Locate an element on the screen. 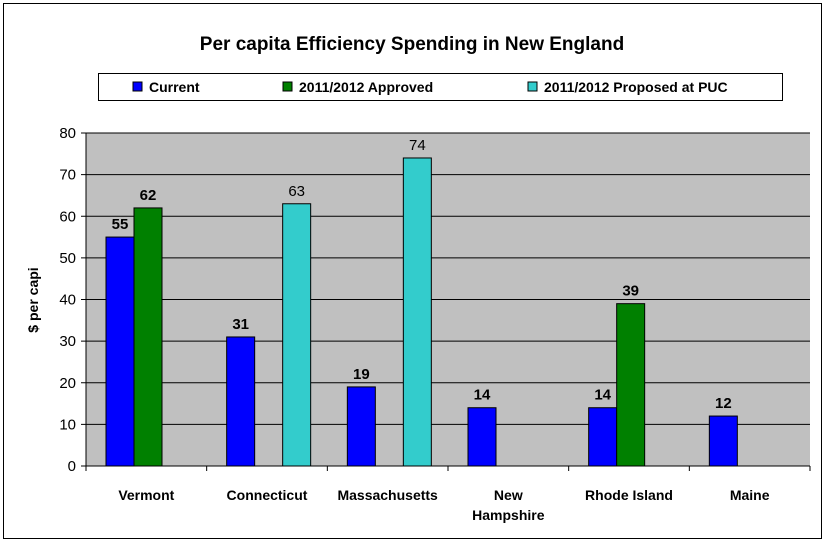 This screenshot has height=542, width=825. data-label: 31 is located at coordinates (240, 324).